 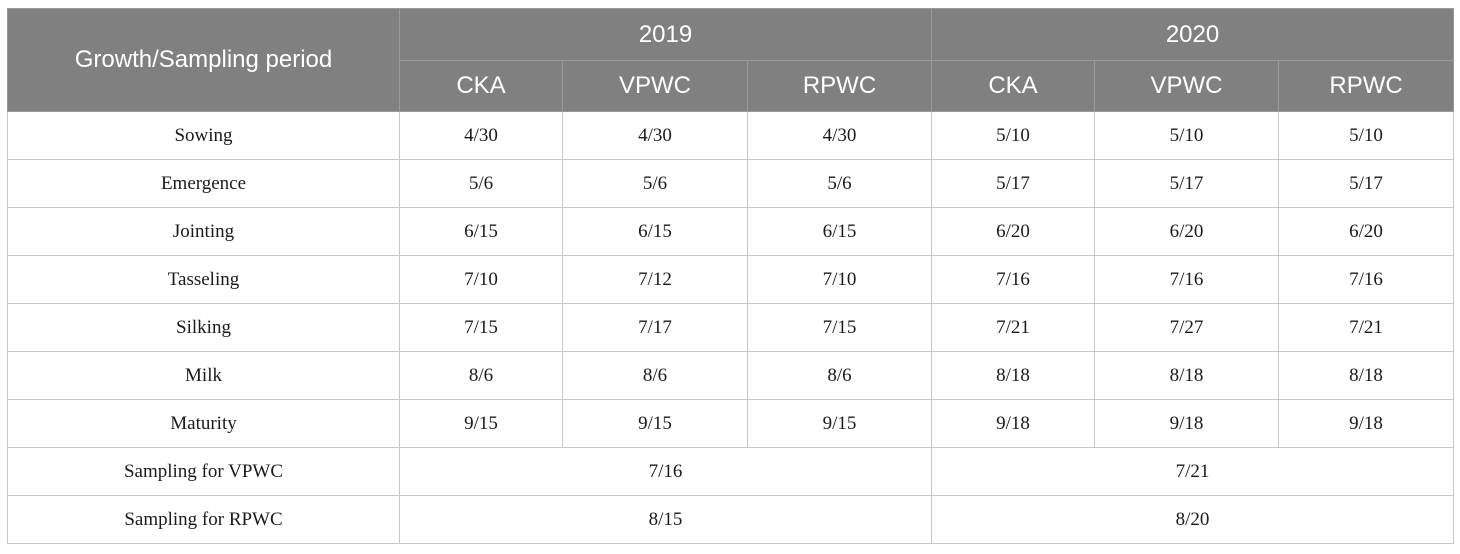 I want to click on table-row: Milk 8/6 8/6 8/6 8/18 8/18 8/18, so click(x=731, y=375).